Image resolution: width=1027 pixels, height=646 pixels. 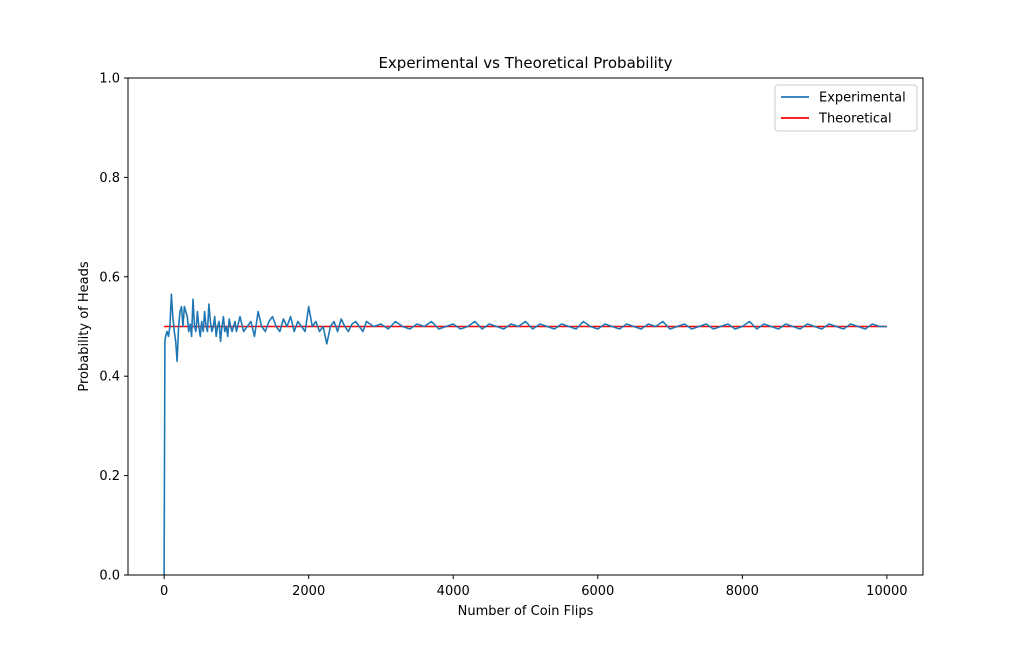 What do you see at coordinates (597, 591) in the screenshot?
I see `x-tick-label: 6000` at bounding box center [597, 591].